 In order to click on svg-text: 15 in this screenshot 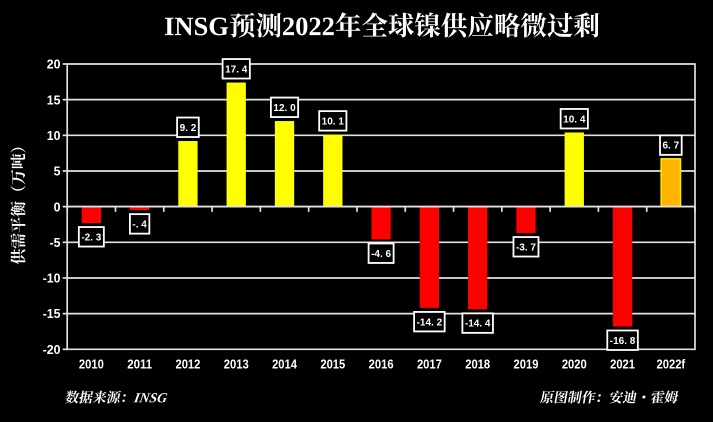, I will do `click(54, 99)`.